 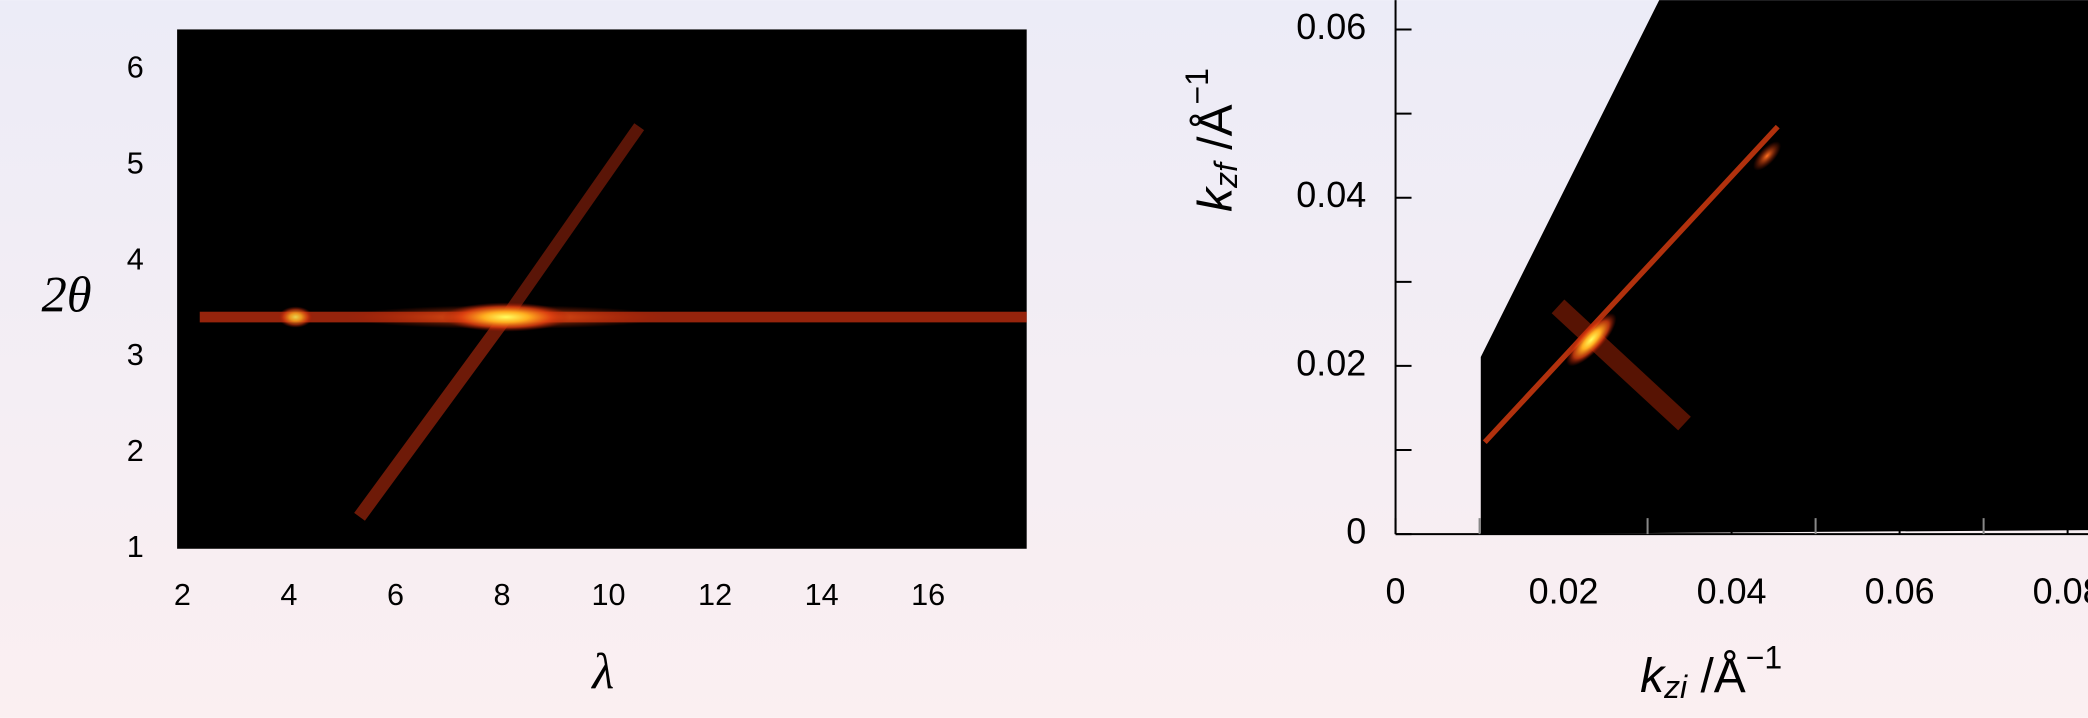 What do you see at coordinates (135, 259) in the screenshot?
I see `y-tick-label: 4` at bounding box center [135, 259].